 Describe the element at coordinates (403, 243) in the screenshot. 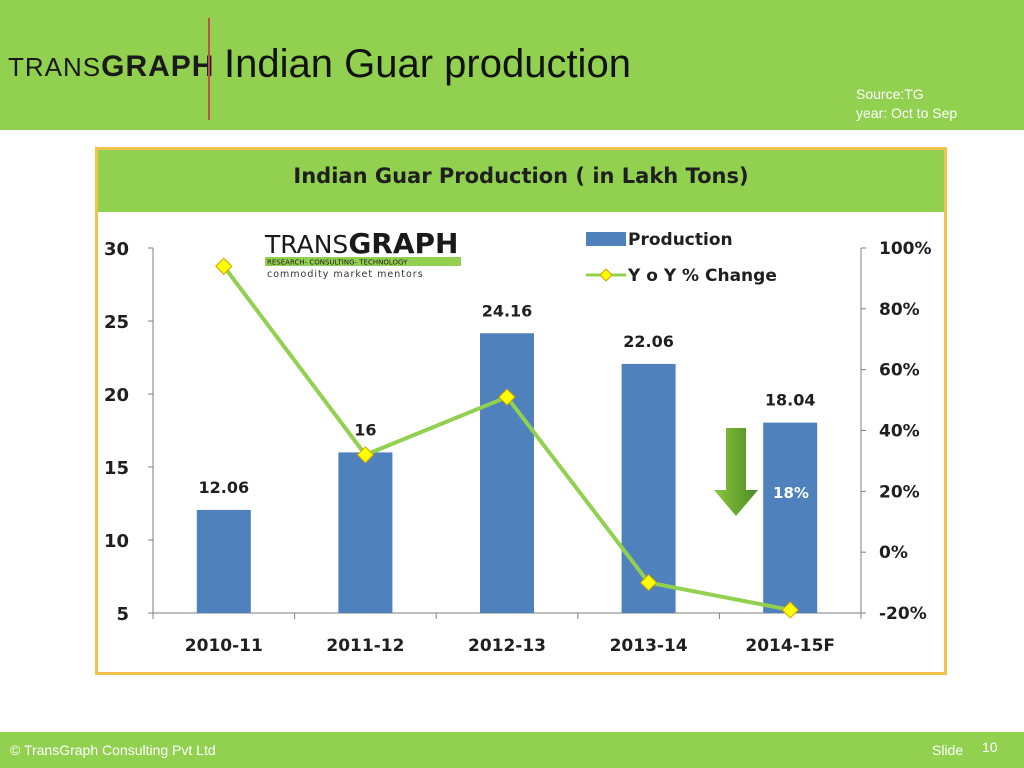

I see `chart-logo-bold: GRAPH` at that location.